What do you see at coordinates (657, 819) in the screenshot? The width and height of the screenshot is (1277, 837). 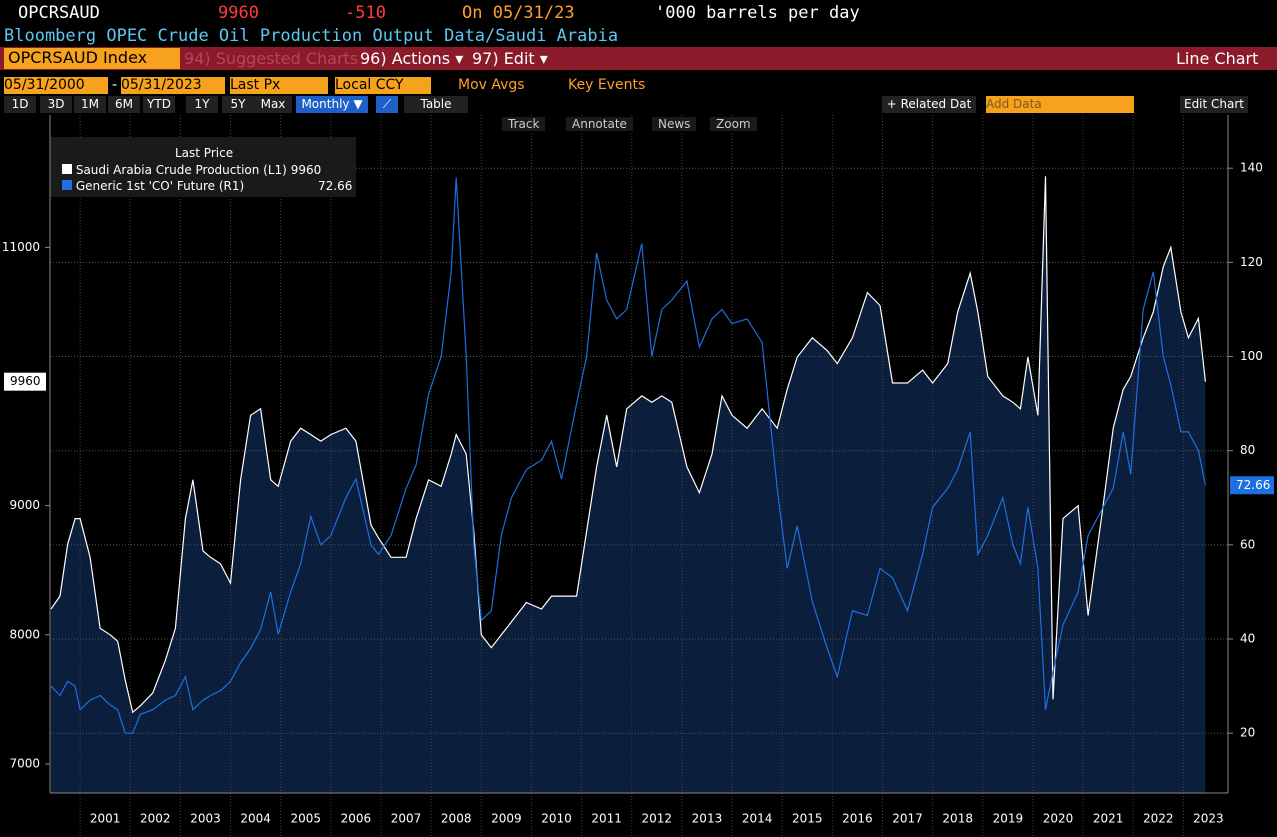 I see `x-tick-label: 2012` at bounding box center [657, 819].